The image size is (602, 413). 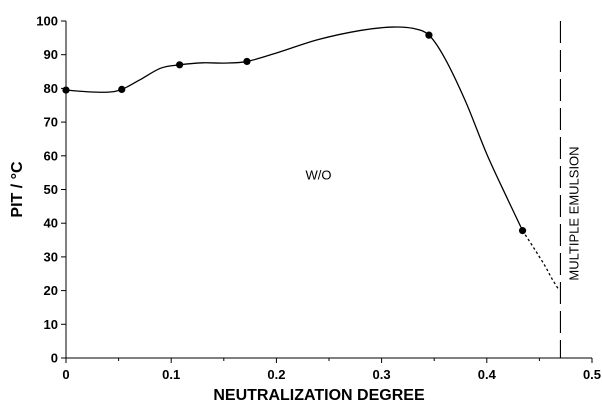 What do you see at coordinates (51, 122) in the screenshot?
I see `y-tick-label: 70` at bounding box center [51, 122].